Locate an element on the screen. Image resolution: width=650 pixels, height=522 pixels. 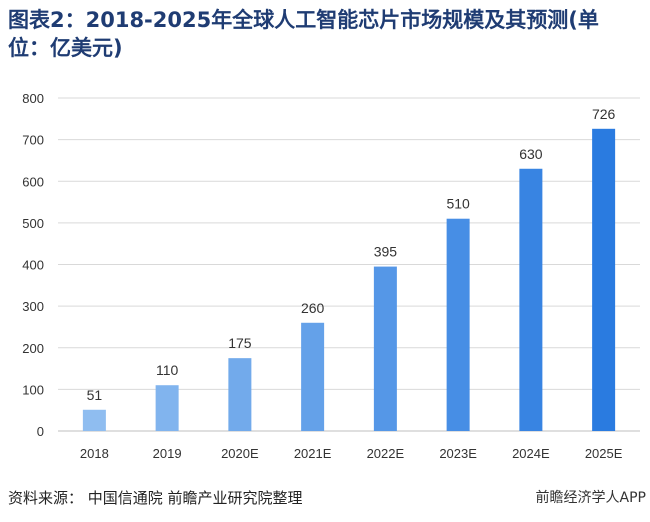
x-tick-label: 2020E is located at coordinates (240, 453).